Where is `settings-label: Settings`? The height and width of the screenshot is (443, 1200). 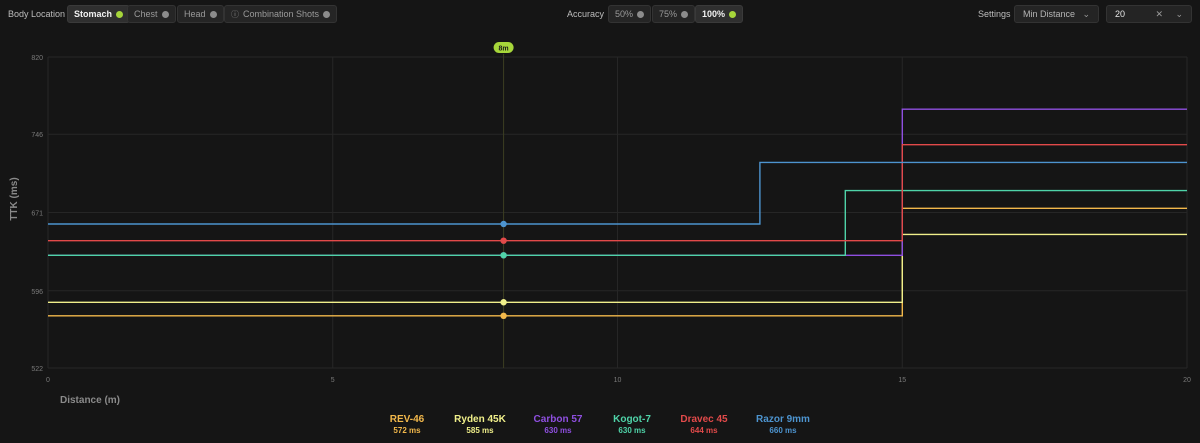 settings-label: Settings is located at coordinates (994, 14).